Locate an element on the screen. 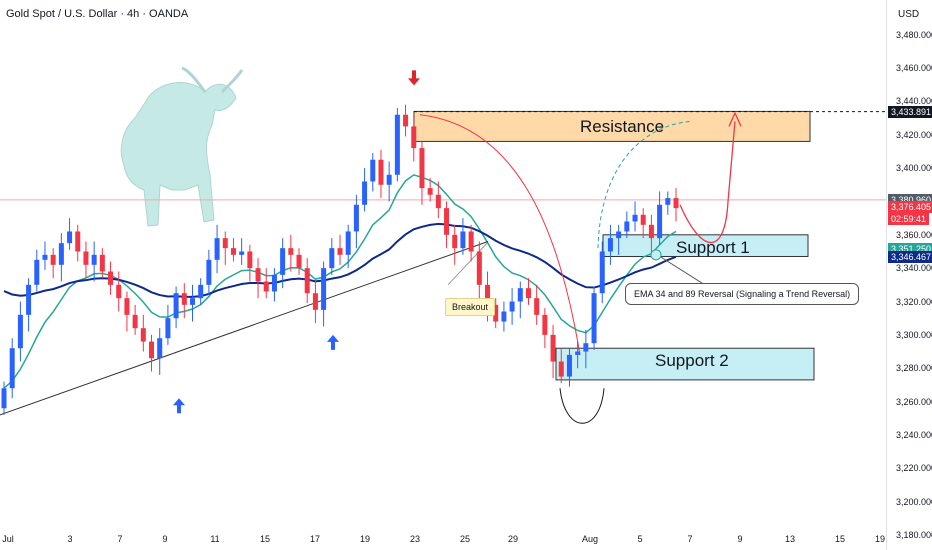 The image size is (932, 550). x-tick-label: 11 is located at coordinates (215, 539).